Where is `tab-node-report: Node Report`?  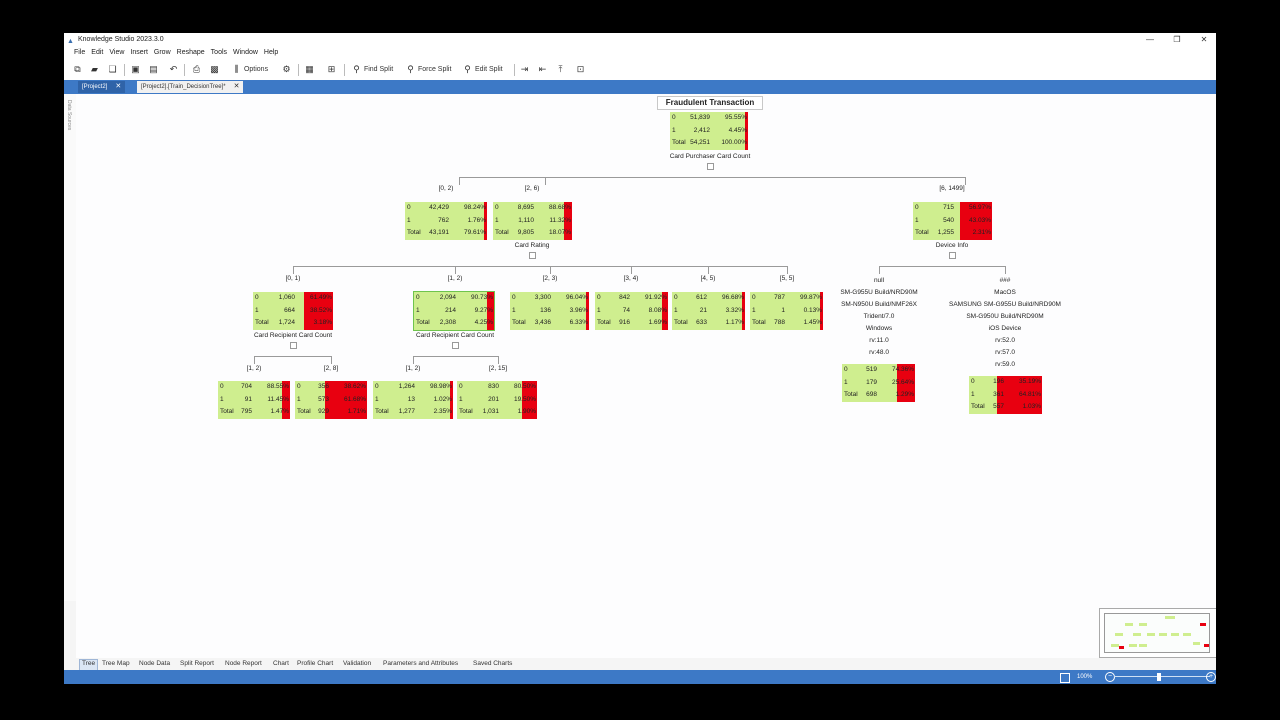
tab-node-report: Node Report is located at coordinates (243, 663).